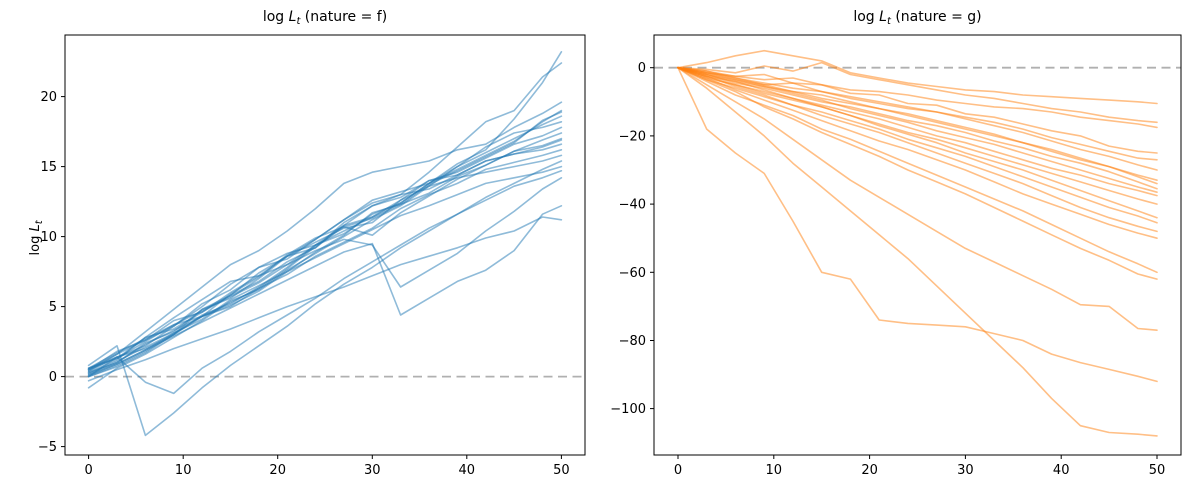 The width and height of the screenshot is (1189, 490). What do you see at coordinates (48, 97) in the screenshot?
I see `y-tick-label: 20` at bounding box center [48, 97].